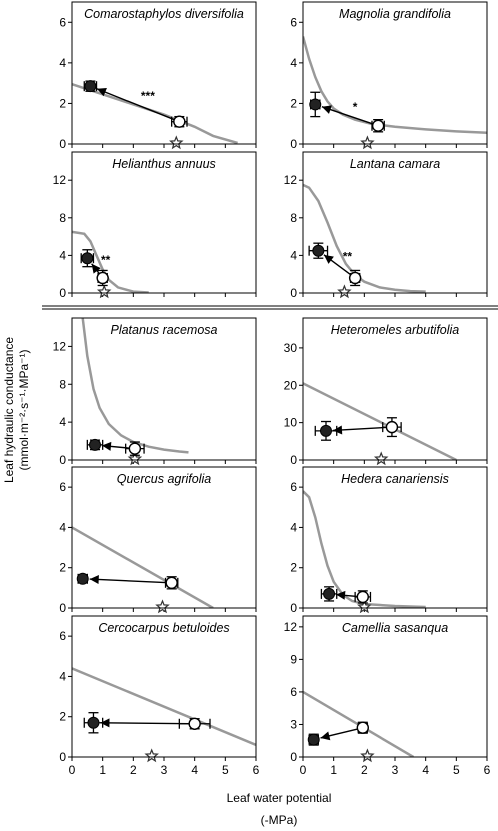 The image size is (498, 831). What do you see at coordinates (279, 798) in the screenshot?
I see `x-axis-label-line1: Leaf water potential` at bounding box center [279, 798].